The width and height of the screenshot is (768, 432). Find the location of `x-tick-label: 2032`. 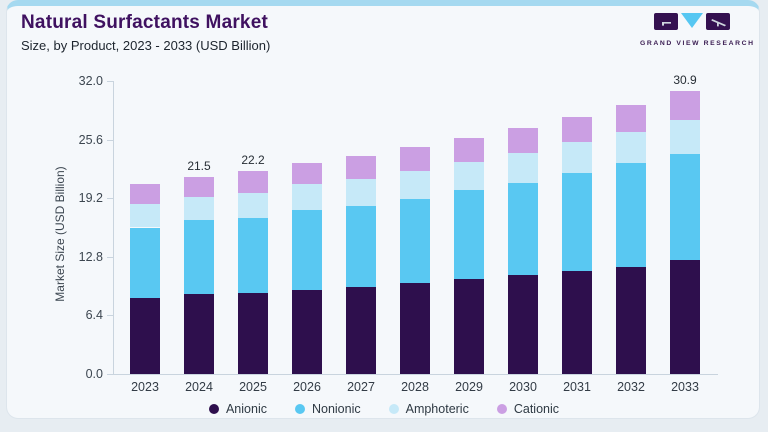

x-tick-label: 2032 is located at coordinates (631, 387).